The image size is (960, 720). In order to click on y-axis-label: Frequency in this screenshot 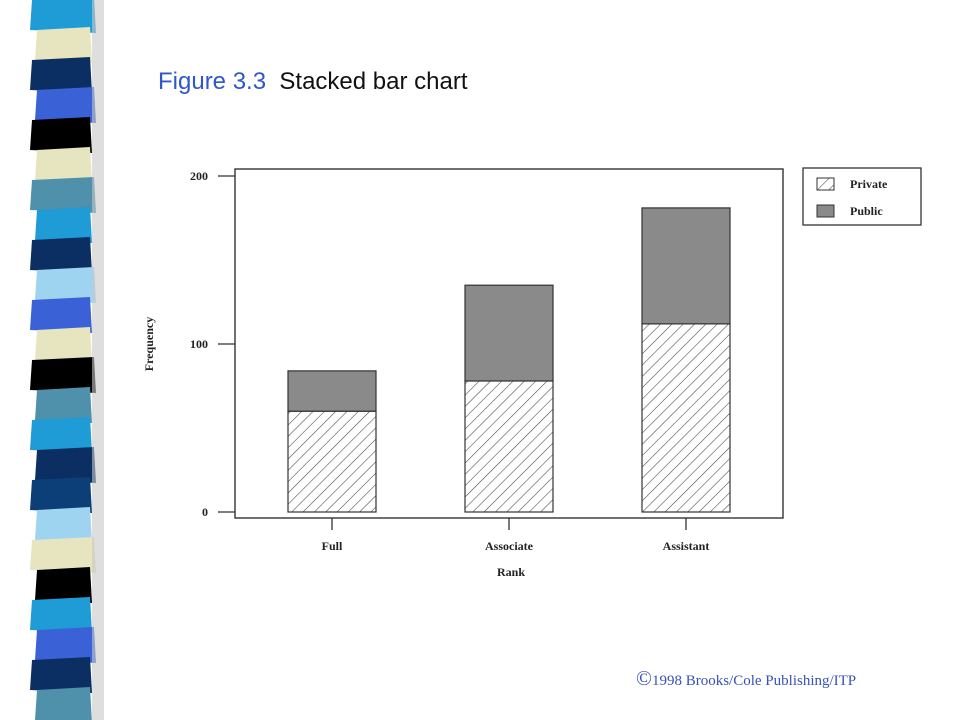, I will do `click(149, 344)`.